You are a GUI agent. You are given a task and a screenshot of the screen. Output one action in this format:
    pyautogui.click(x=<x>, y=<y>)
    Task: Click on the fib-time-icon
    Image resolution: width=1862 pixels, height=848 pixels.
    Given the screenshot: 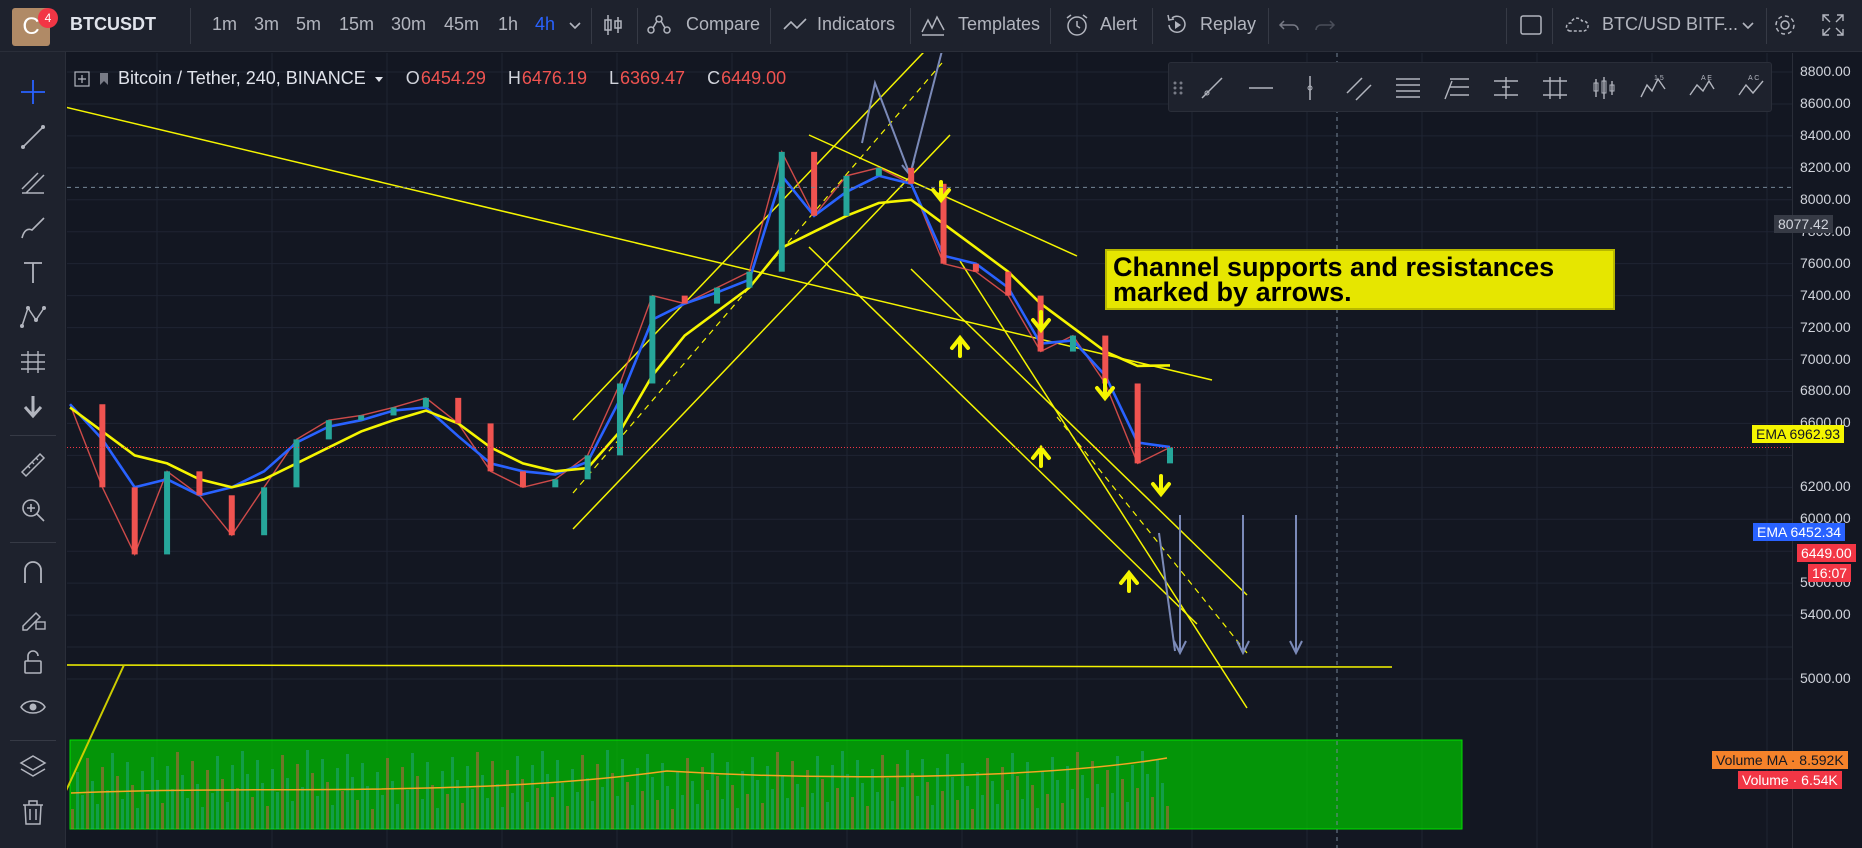 What is the action you would take?
    pyautogui.click(x=1506, y=88)
    